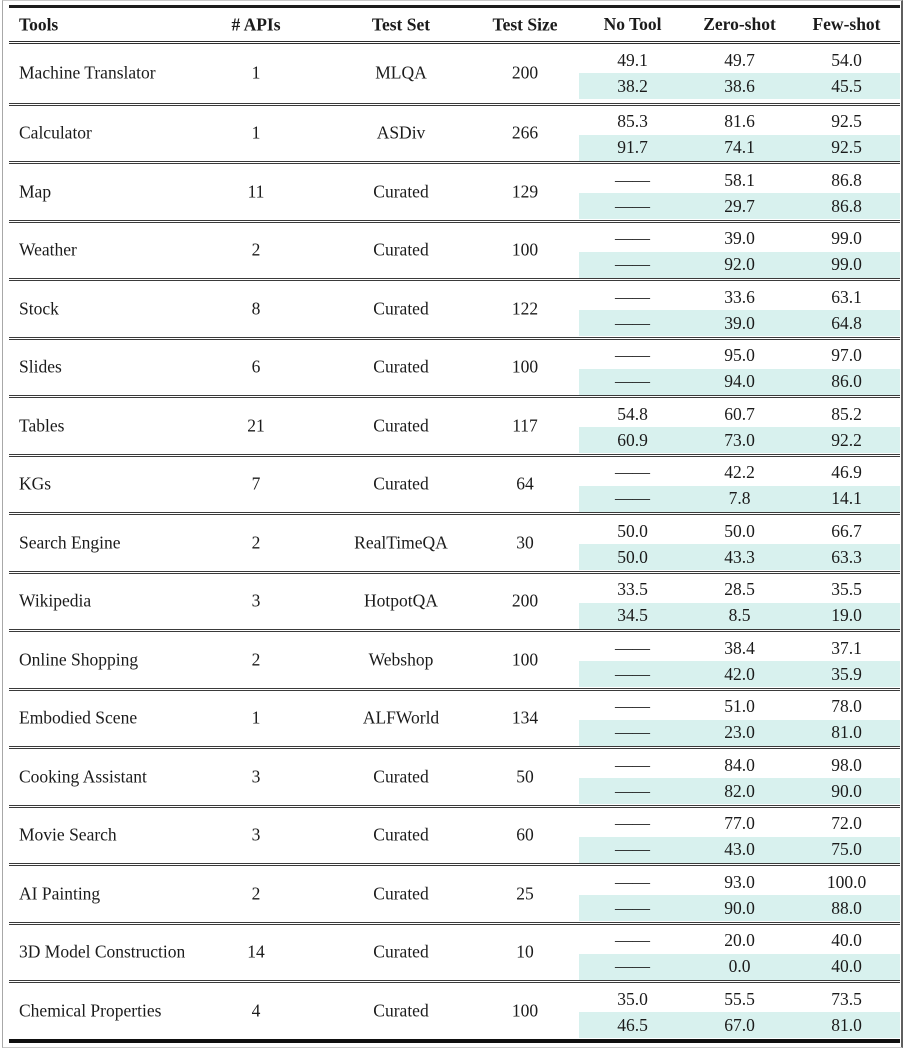 The height and width of the screenshot is (1050, 908). Describe the element at coordinates (525, 191) in the screenshot. I see `test-size-cell: 129` at that location.